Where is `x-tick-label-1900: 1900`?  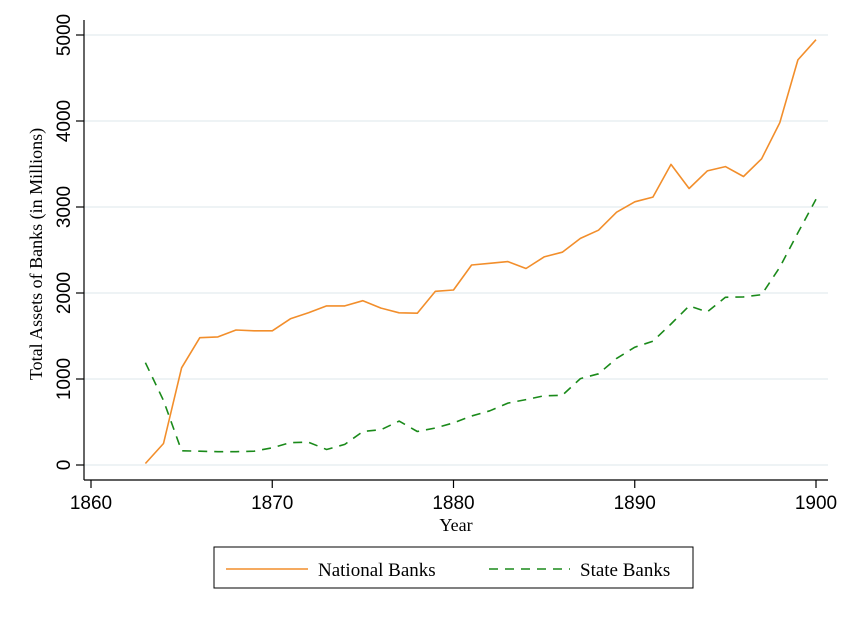
x-tick-label-1900: 1900 is located at coordinates (816, 503).